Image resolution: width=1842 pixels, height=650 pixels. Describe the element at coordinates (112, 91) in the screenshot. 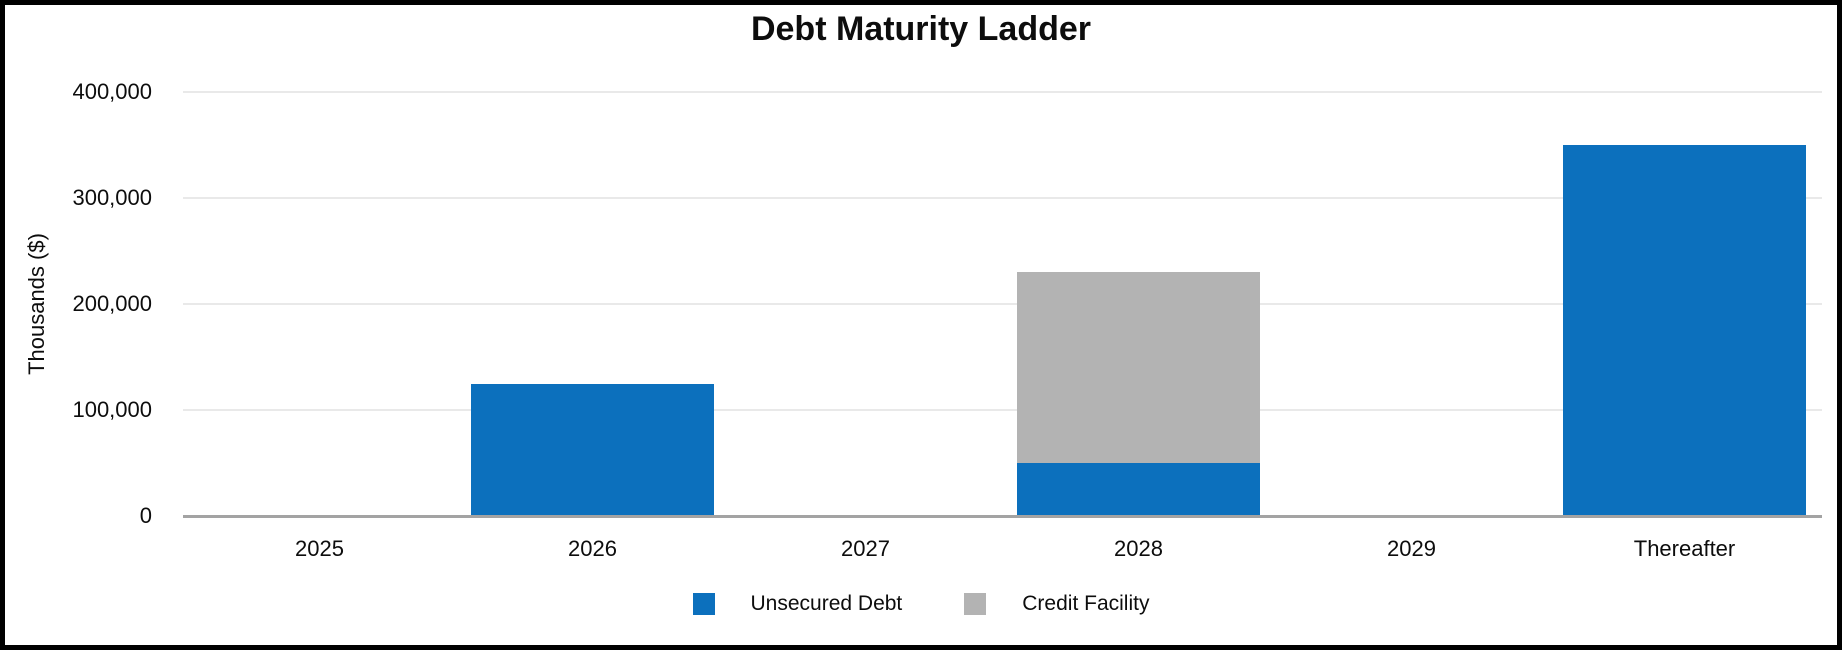

I see `y-tick-label: 400,000` at that location.